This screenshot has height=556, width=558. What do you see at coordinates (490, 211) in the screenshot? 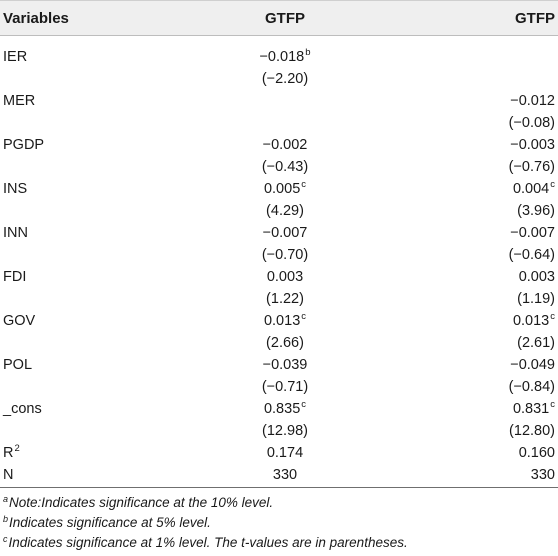
I see `gtfp-col2-cell: (3.96)` at bounding box center [490, 211].